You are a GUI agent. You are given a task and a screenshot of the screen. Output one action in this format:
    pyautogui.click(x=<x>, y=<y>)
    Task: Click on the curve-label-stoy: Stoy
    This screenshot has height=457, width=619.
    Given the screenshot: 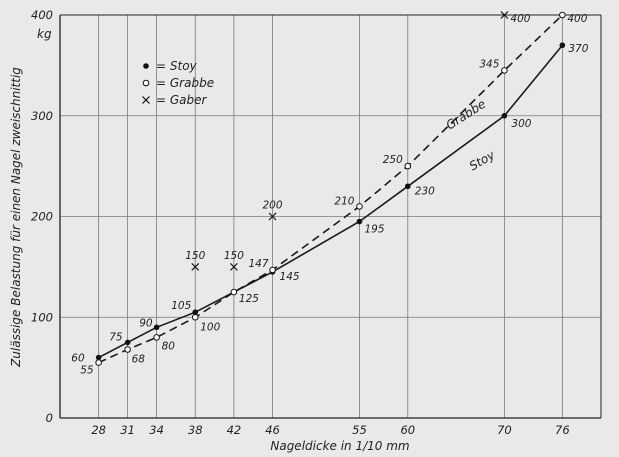 What is the action you would take?
    pyautogui.click(x=482, y=160)
    